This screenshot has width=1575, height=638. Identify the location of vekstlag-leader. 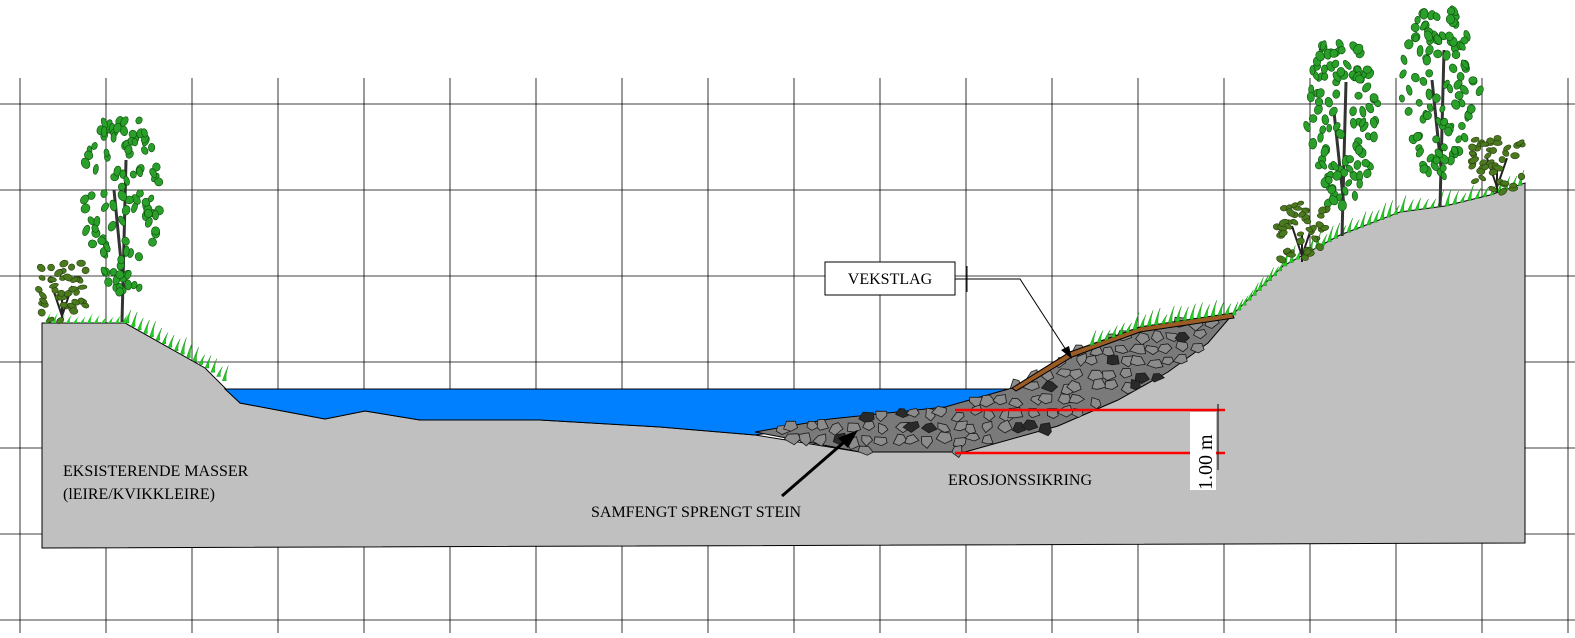
(1012, 316).